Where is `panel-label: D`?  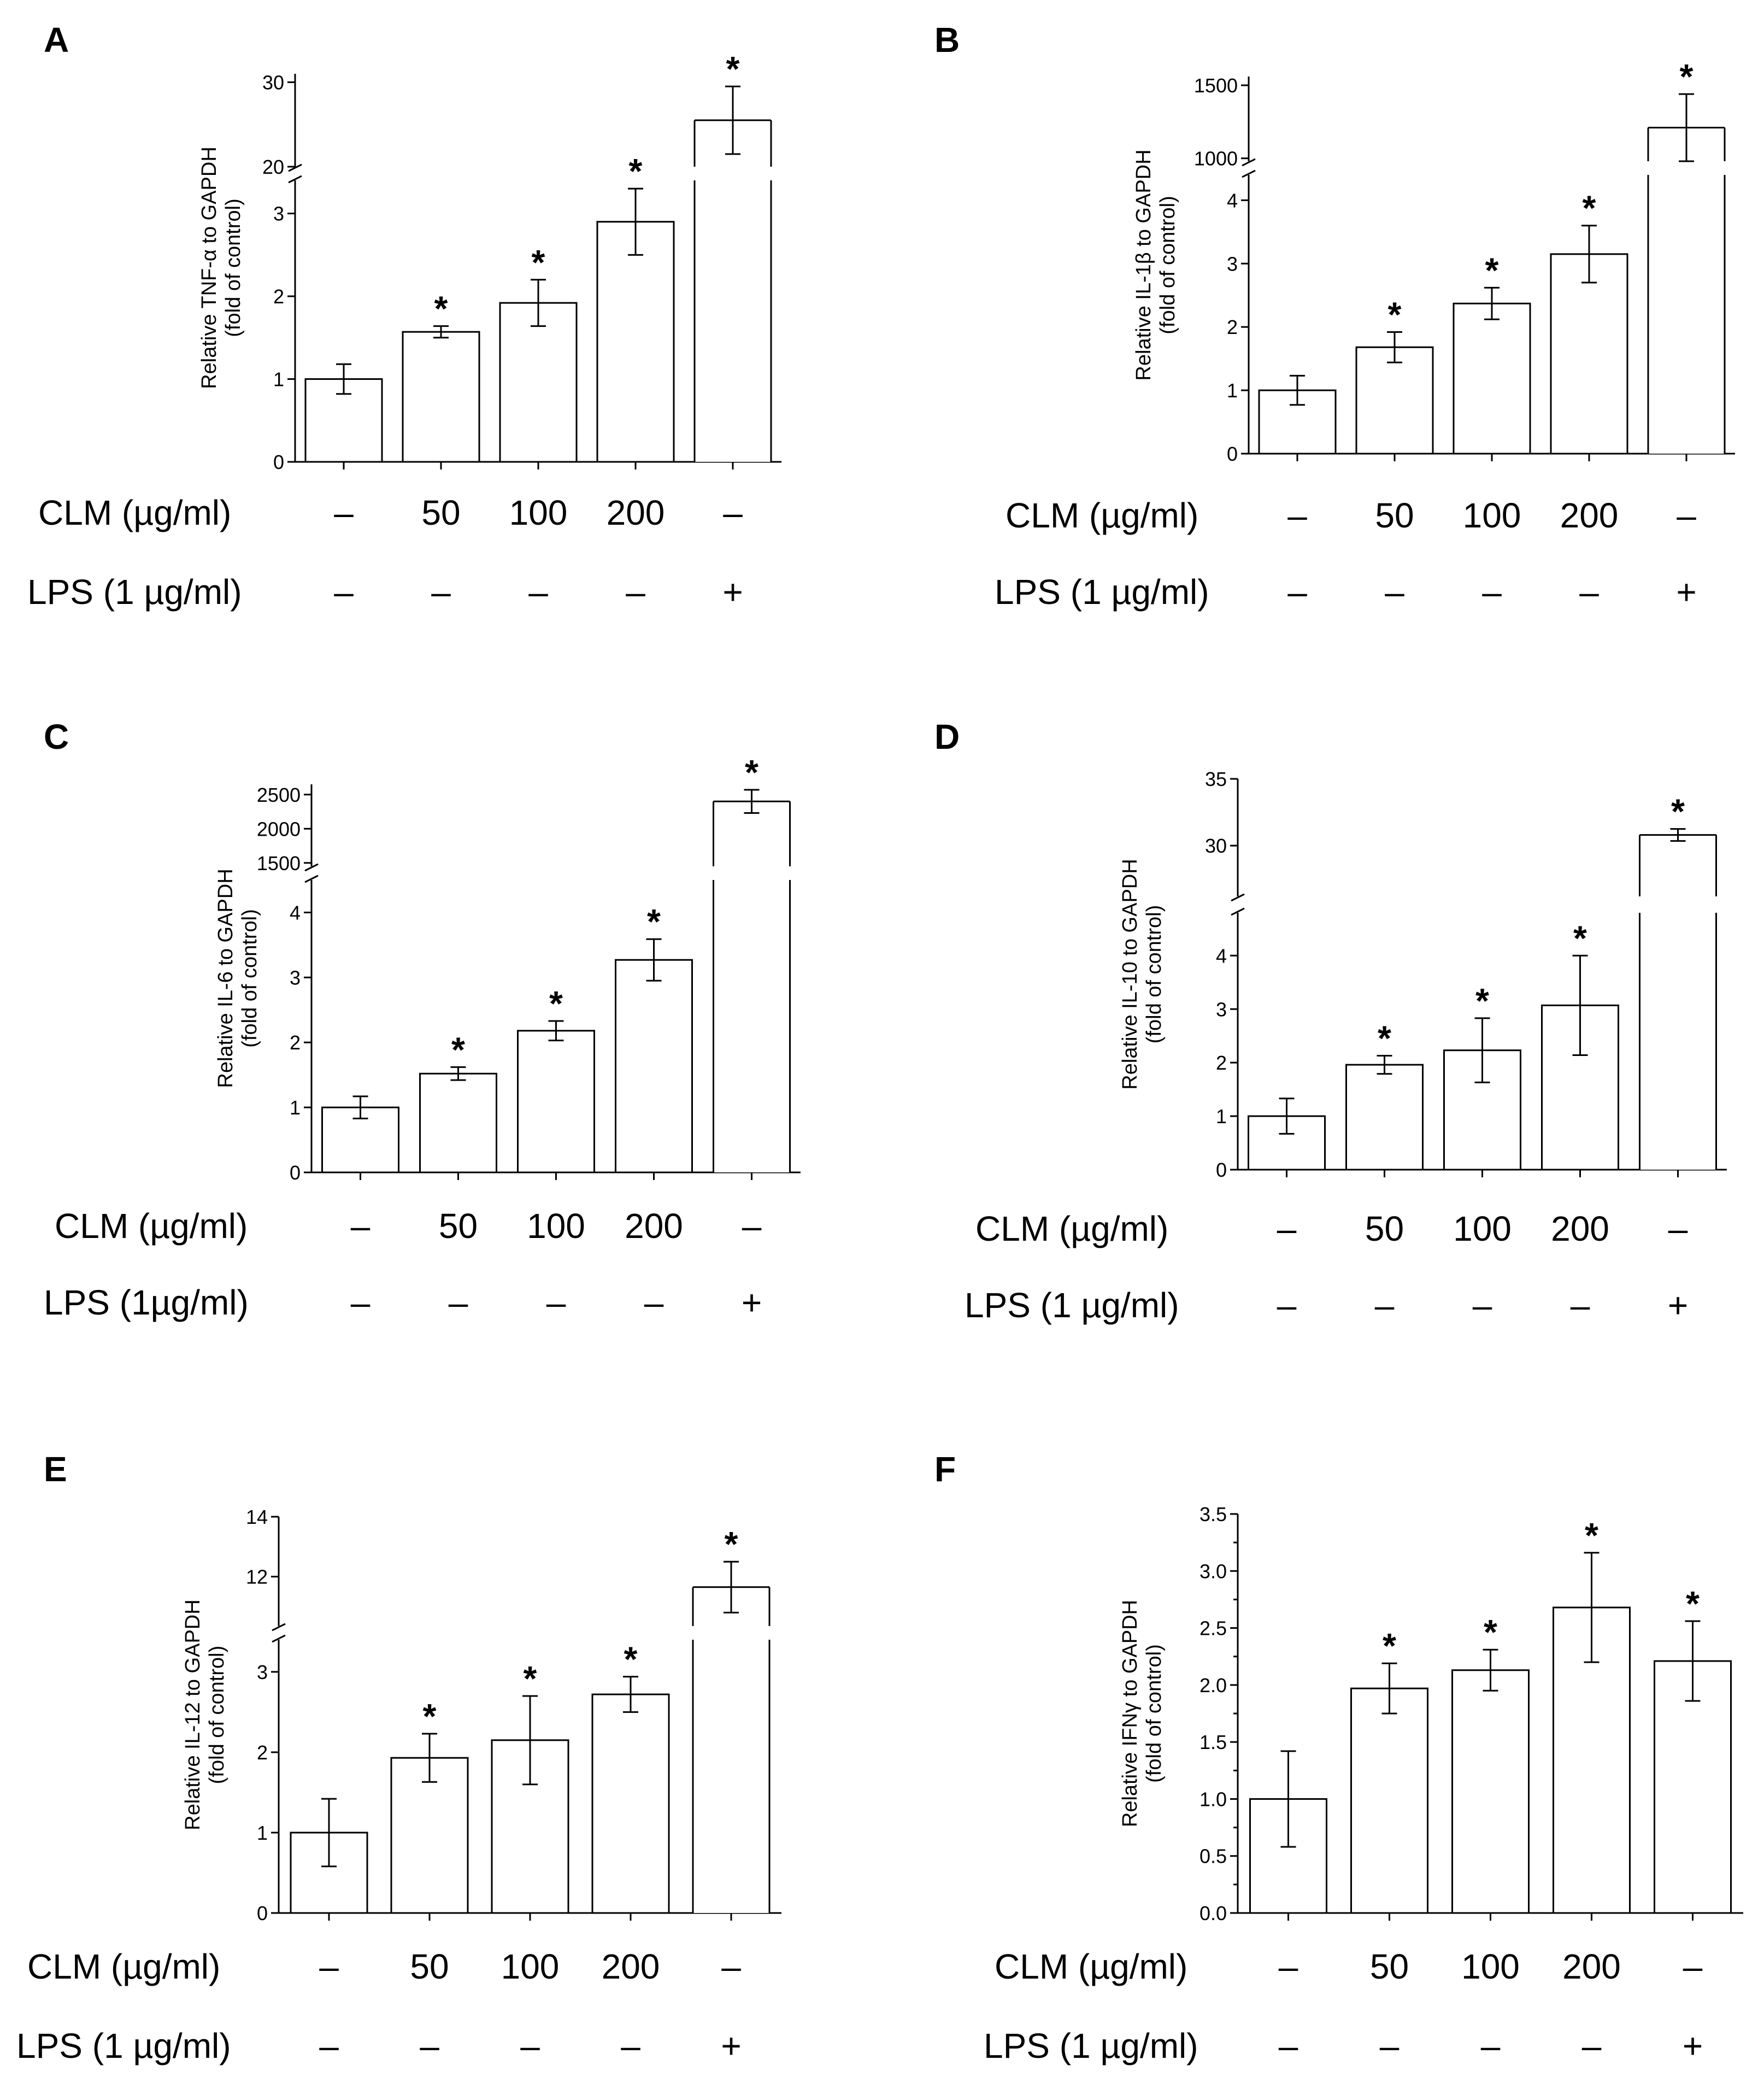 panel-label: D is located at coordinates (947, 736).